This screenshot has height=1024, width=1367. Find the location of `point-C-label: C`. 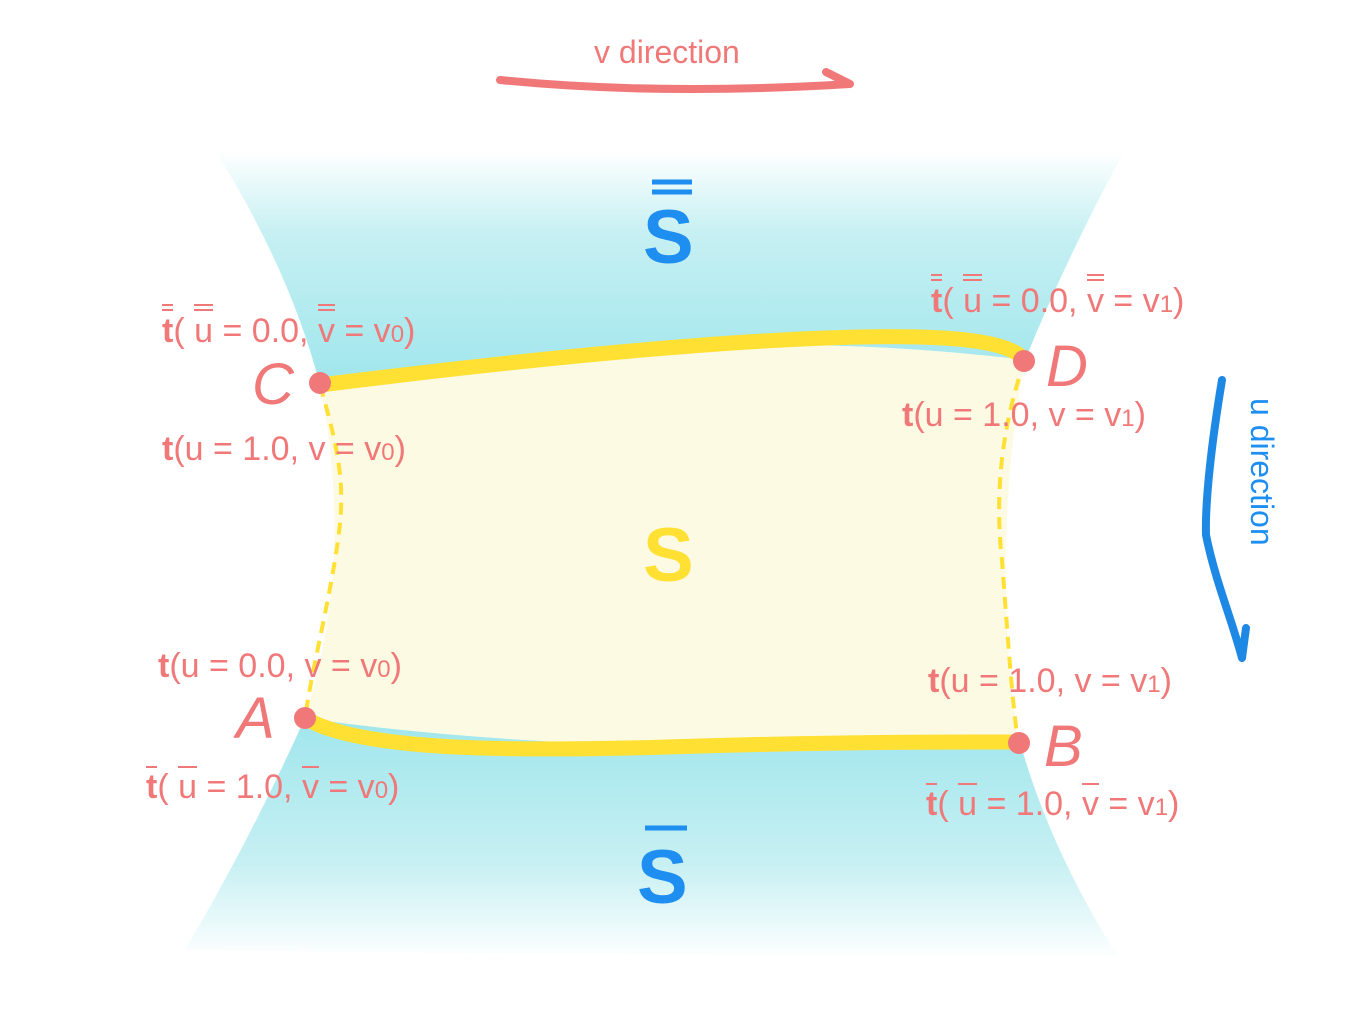

point-C-label: C is located at coordinates (273, 384).